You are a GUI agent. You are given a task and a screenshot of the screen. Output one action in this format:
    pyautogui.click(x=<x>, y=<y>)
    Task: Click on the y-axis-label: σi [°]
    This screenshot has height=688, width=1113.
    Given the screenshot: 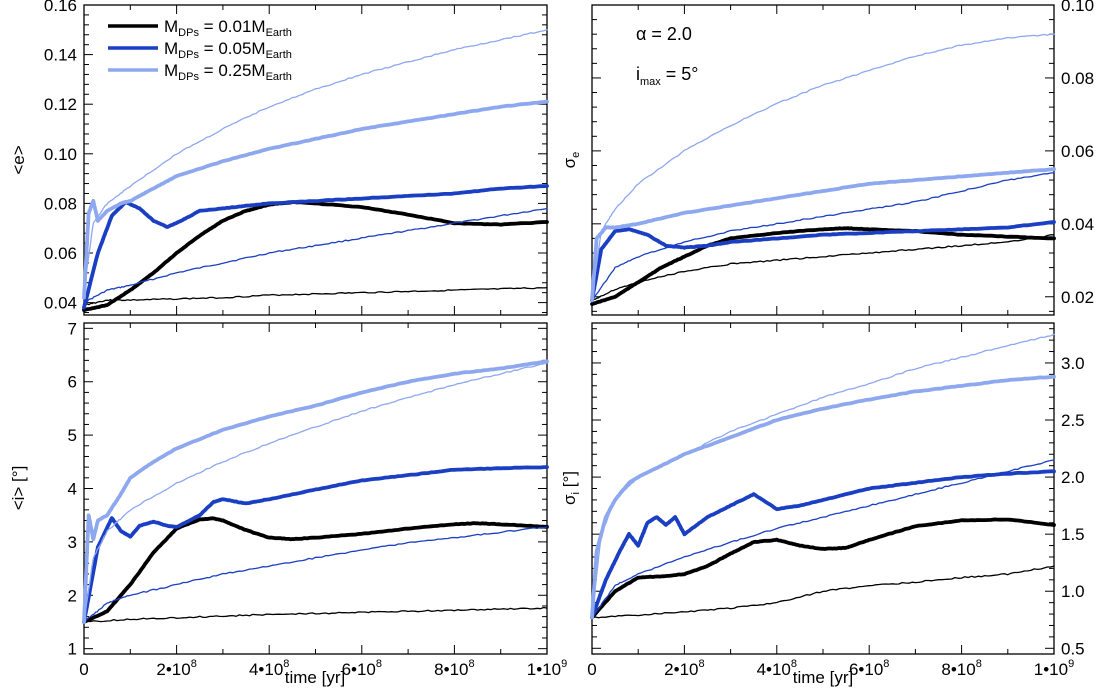 What is the action you would take?
    pyautogui.click(x=571, y=488)
    